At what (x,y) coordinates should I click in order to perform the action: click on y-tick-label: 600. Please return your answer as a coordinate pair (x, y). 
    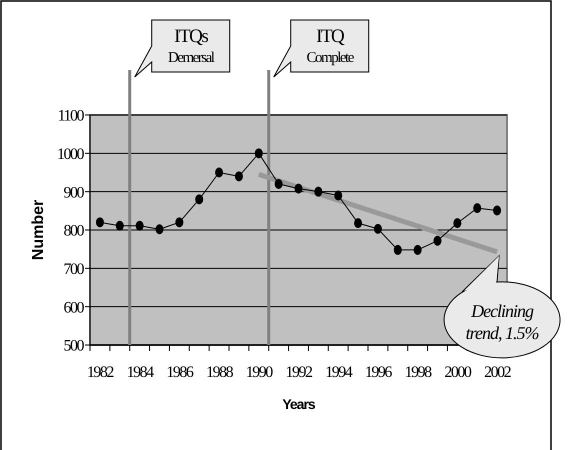
    Looking at the image, I should click on (74, 307).